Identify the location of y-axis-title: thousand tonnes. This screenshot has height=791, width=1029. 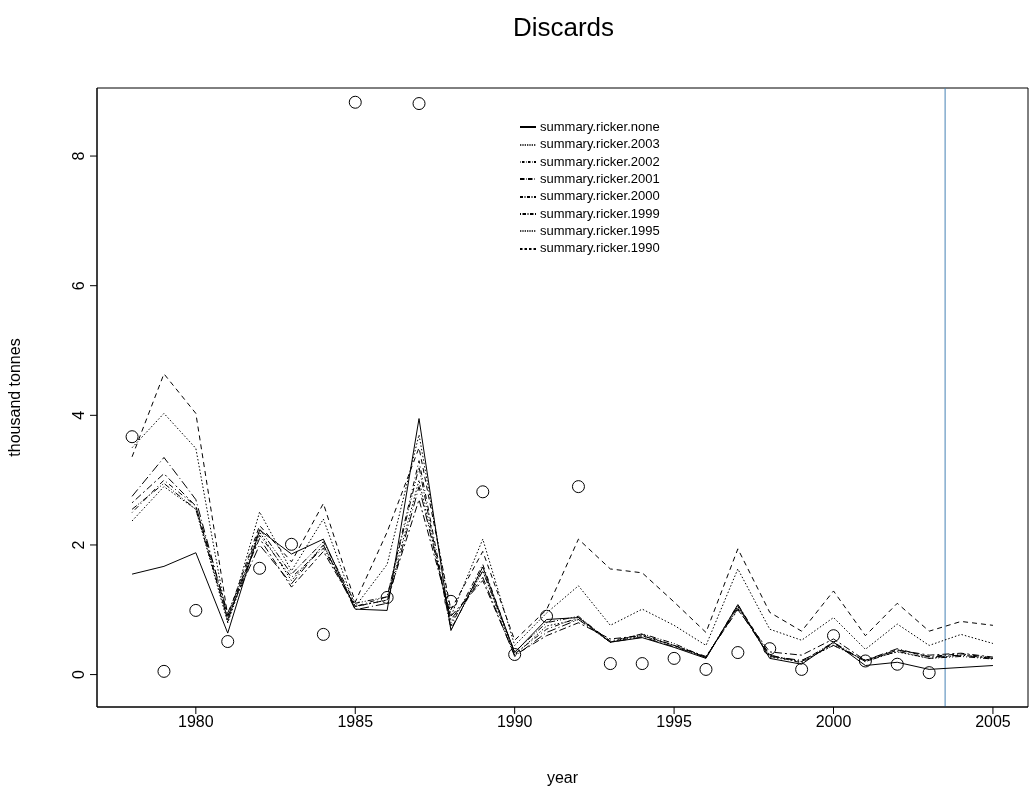
(14, 397).